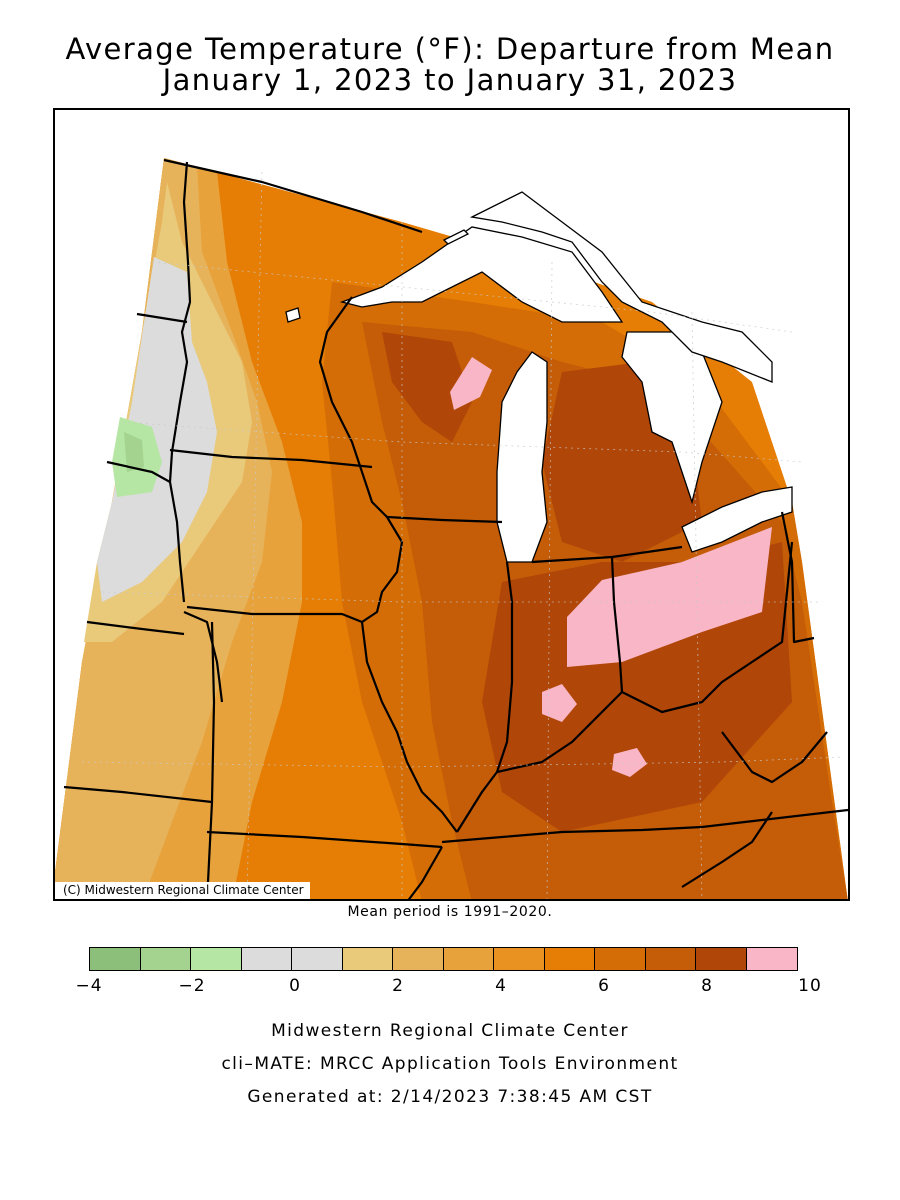  What do you see at coordinates (617, 624) in the screenshot?
I see `border-in-oh` at bounding box center [617, 624].